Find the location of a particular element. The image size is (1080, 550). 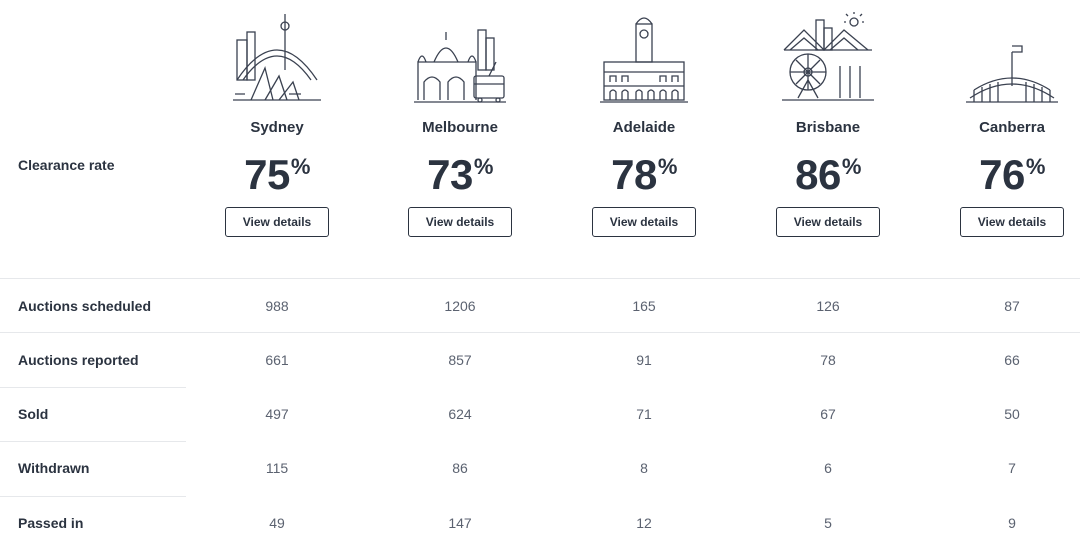

city-card-adelaide: Adelaide 78% View details is located at coordinates (644, 125).